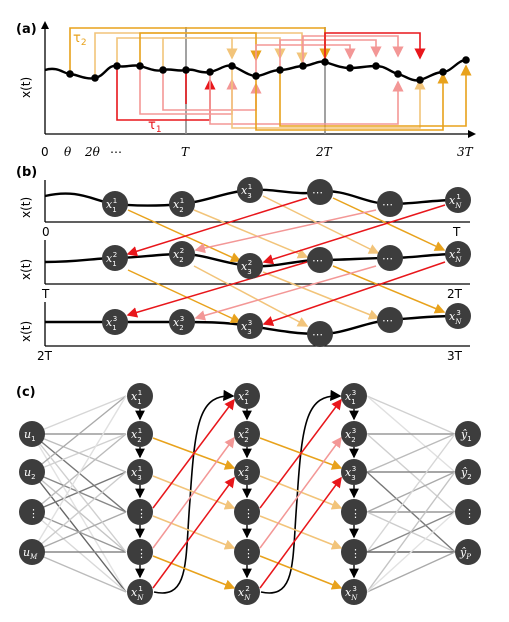 This screenshot has height=622, width=509. I want to click on row1-right-label: T, so click(456, 232).